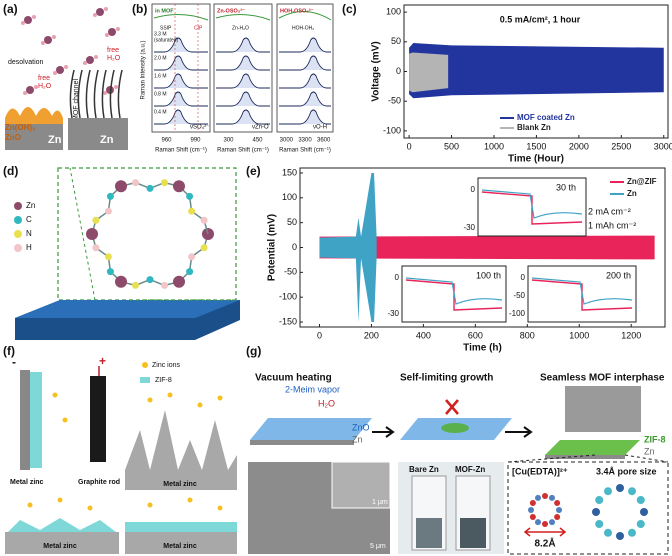  Describe the element at coordinates (517, 313) in the screenshot. I see `label: -100` at that location.